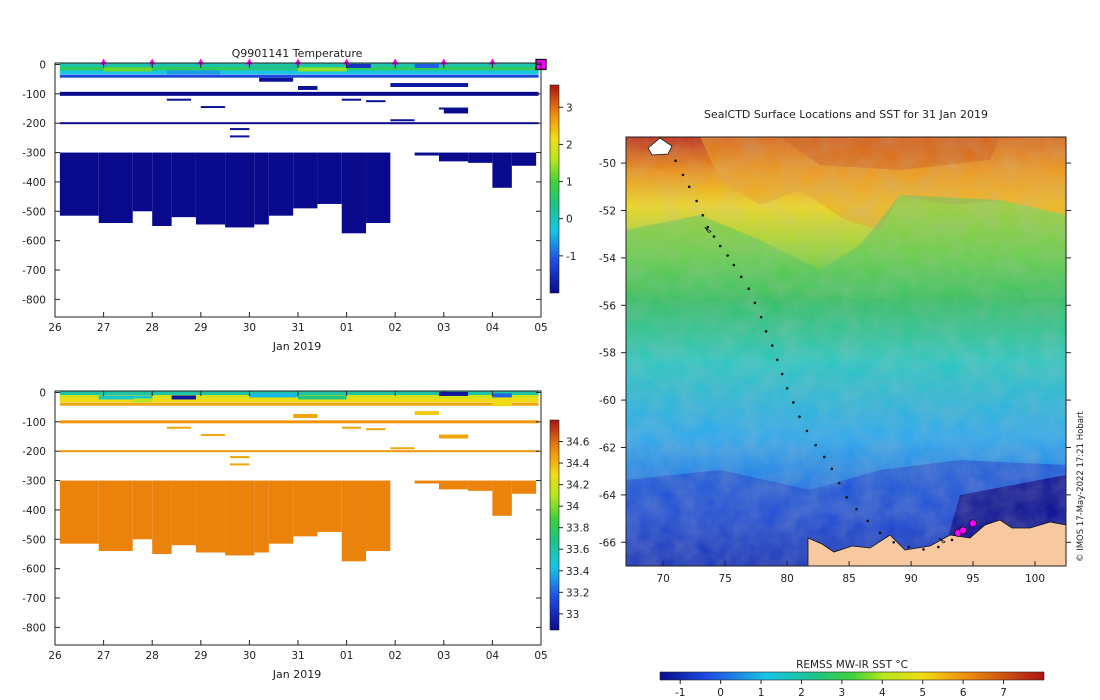  What do you see at coordinates (942, 540) in the screenshot?
I see `track-marker` at bounding box center [942, 540].